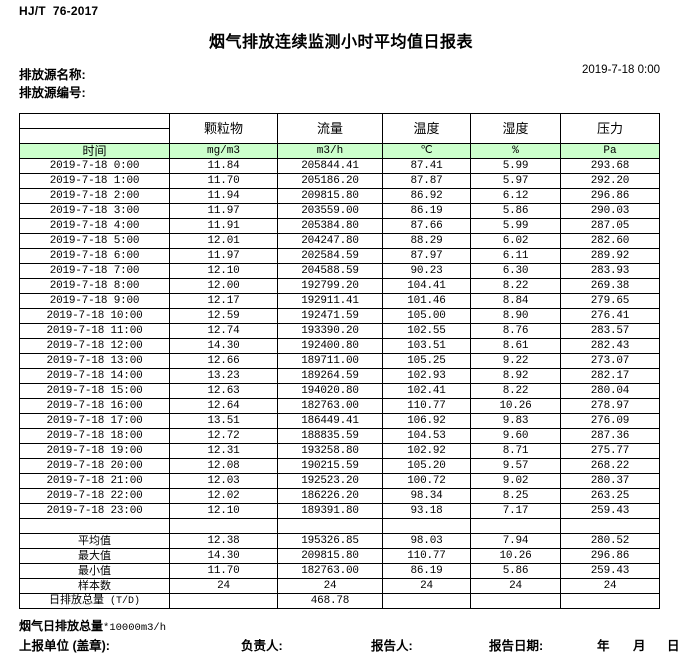 The image size is (682, 656). Describe the element at coordinates (223, 128) in the screenshot. I see `header-param-particulate: 颗粒物` at that location.